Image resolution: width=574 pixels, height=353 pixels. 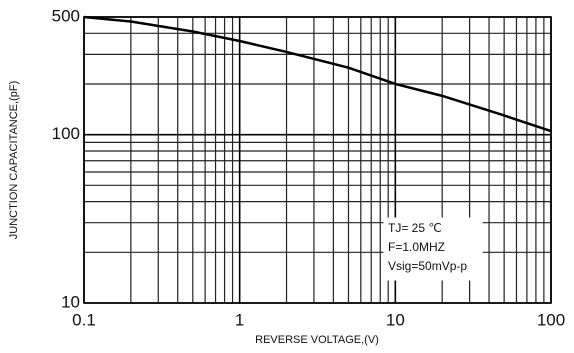 What do you see at coordinates (239, 319) in the screenshot?
I see `x-tick-label: 1` at bounding box center [239, 319].